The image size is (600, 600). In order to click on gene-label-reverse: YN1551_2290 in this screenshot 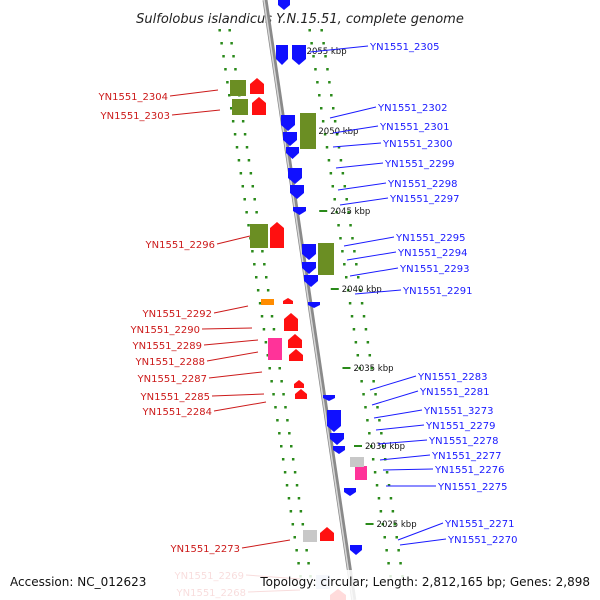, I will do `click(165, 330)`.